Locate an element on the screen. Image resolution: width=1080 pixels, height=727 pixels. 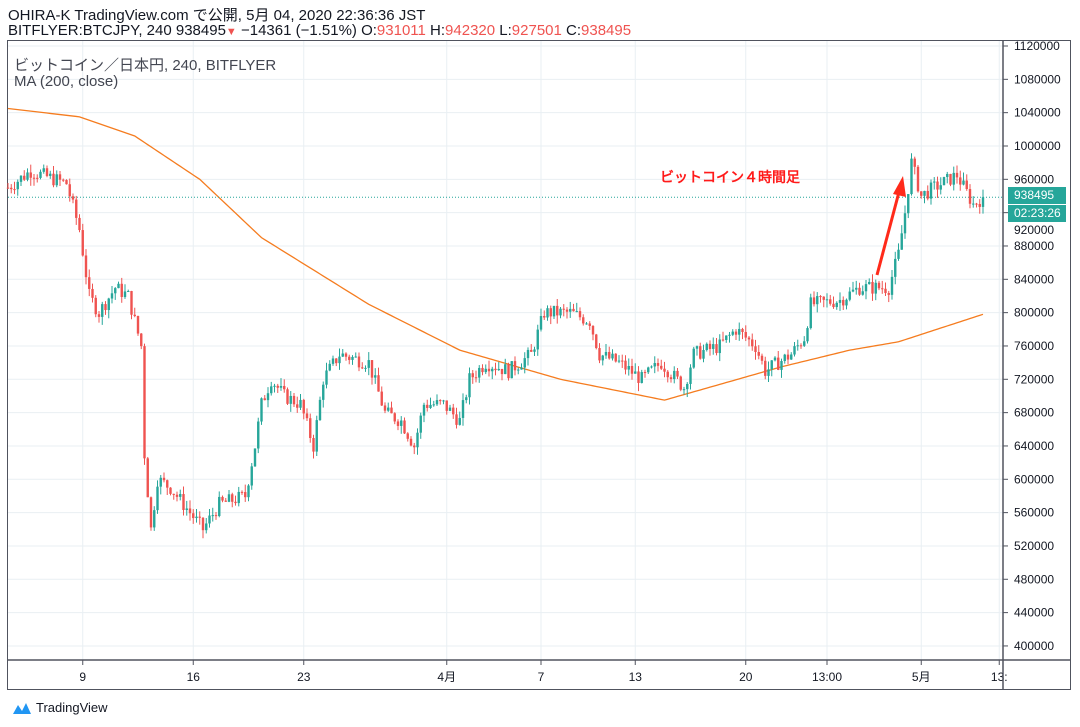
y-tick-label: 840000 is located at coordinates (1034, 279).